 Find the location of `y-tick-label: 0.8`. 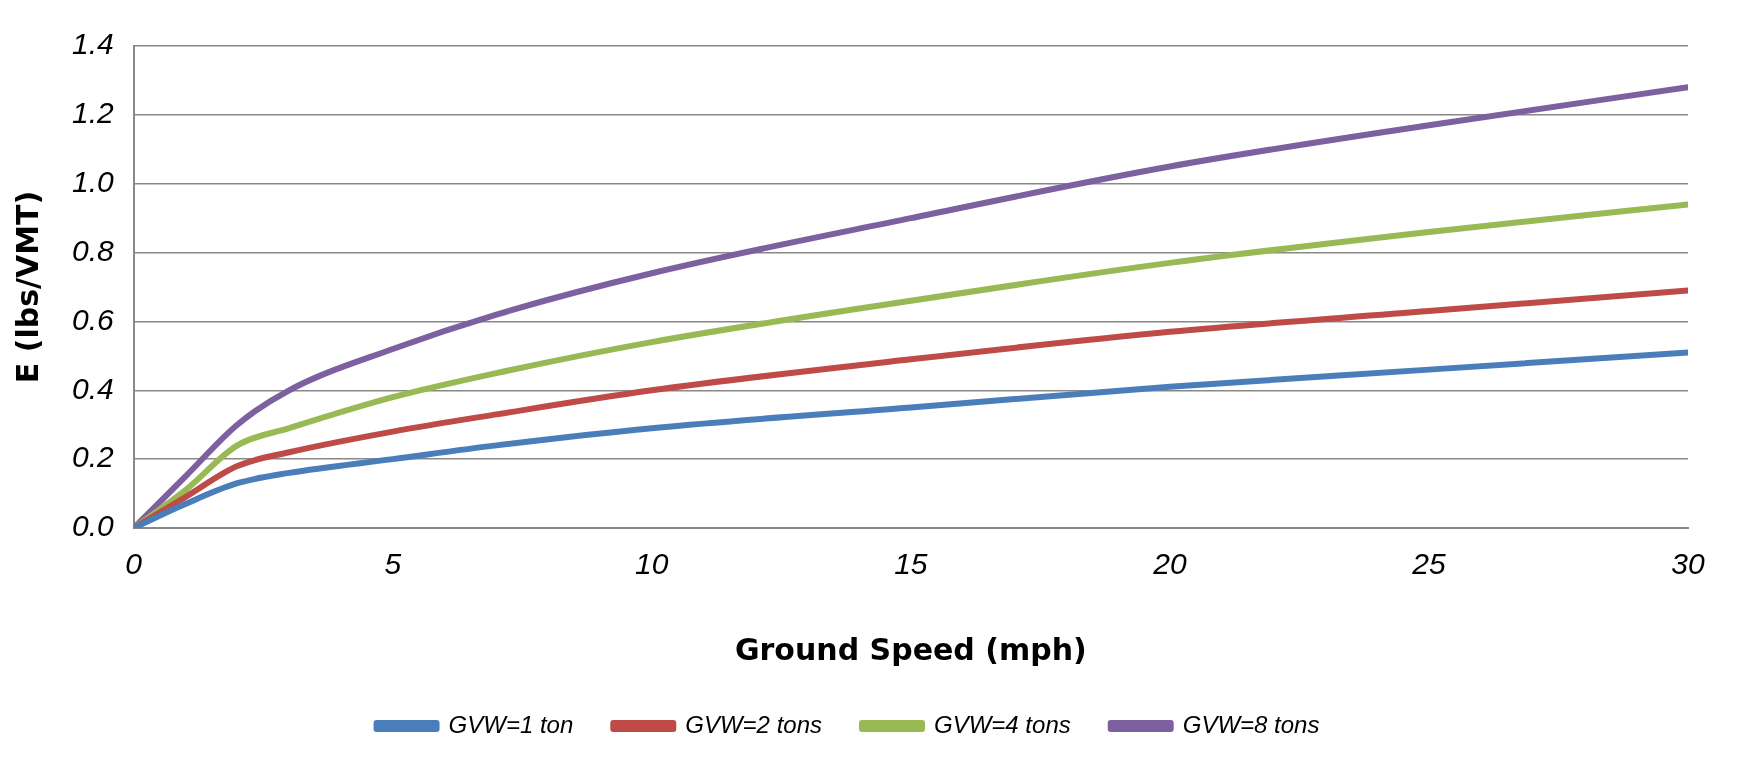

y-tick-label: 0.8 is located at coordinates (92, 250).